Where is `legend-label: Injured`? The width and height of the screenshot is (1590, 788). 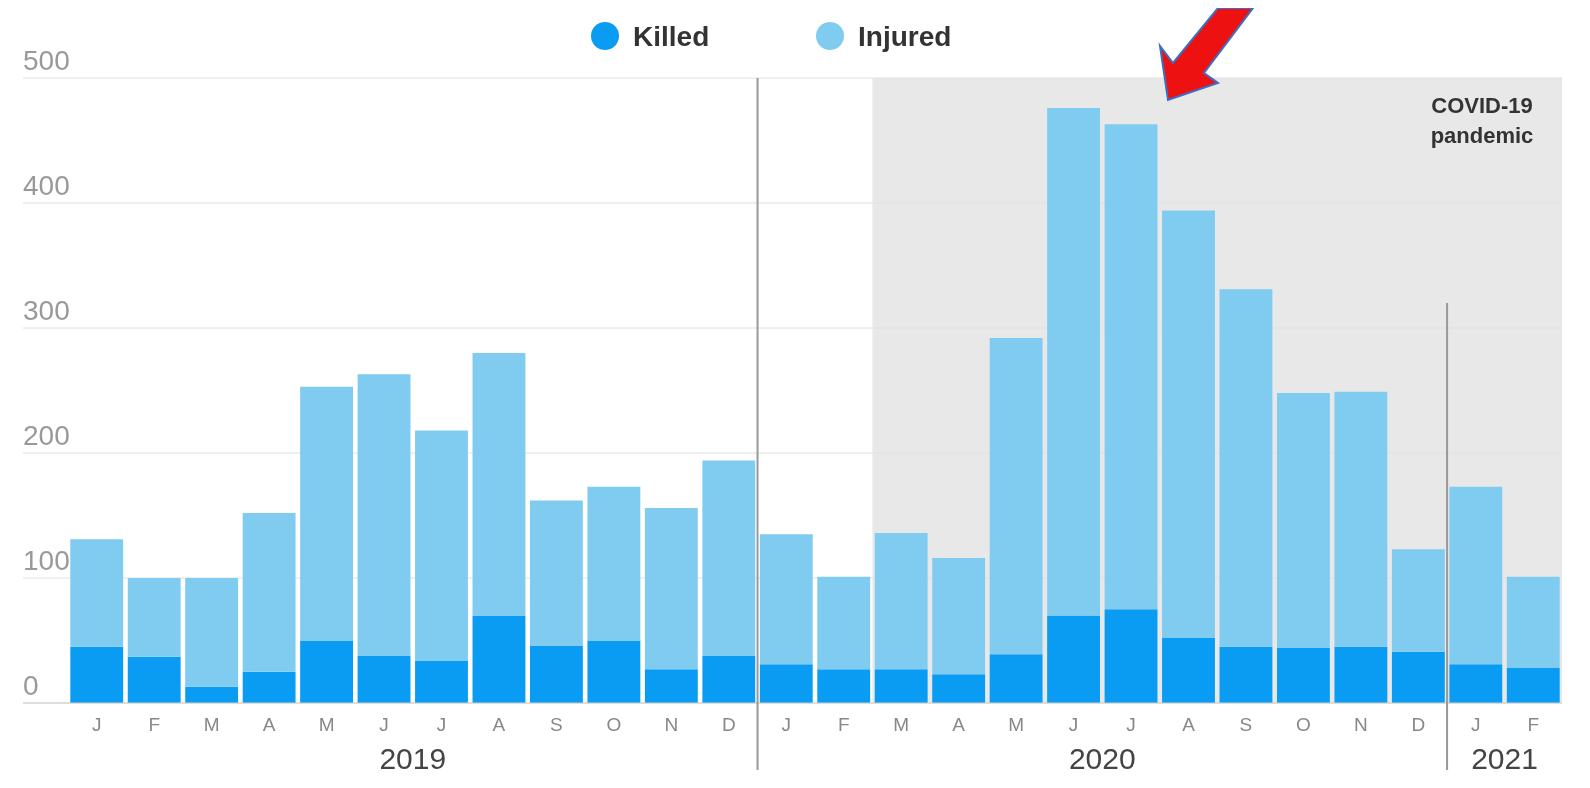 legend-label: Injured is located at coordinates (905, 36).